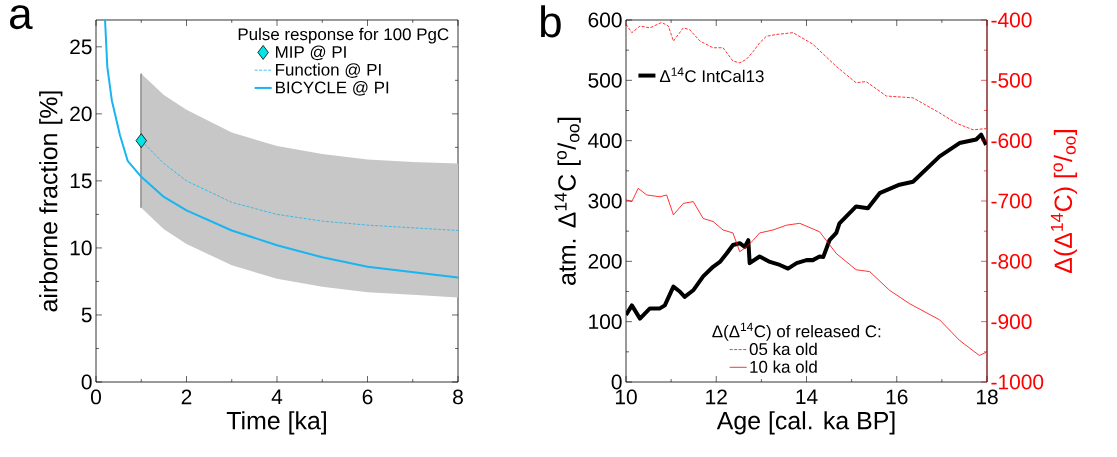  Describe the element at coordinates (605, 201) in the screenshot. I see `y-tick-label: 300` at that location.